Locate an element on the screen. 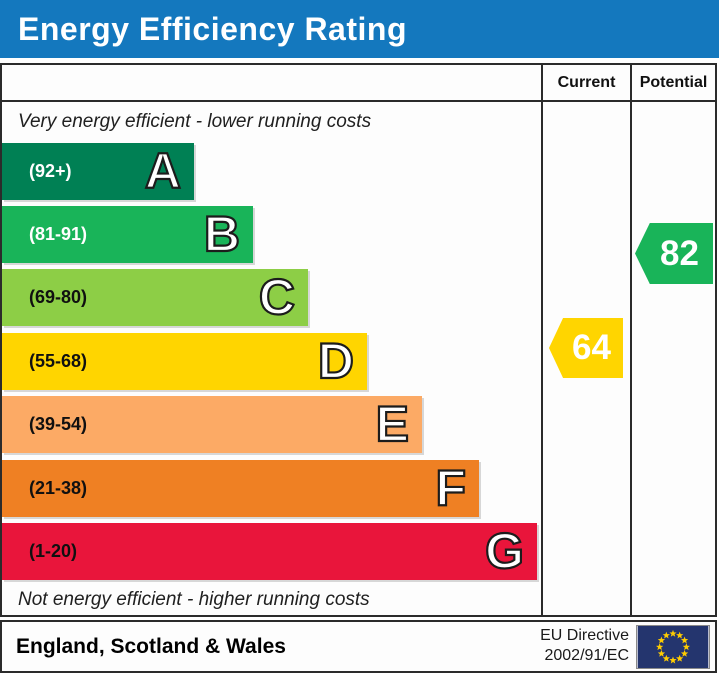 Image resolution: width=719 pixels, height=675 pixels. current-rating-value: 64 is located at coordinates (591, 347).